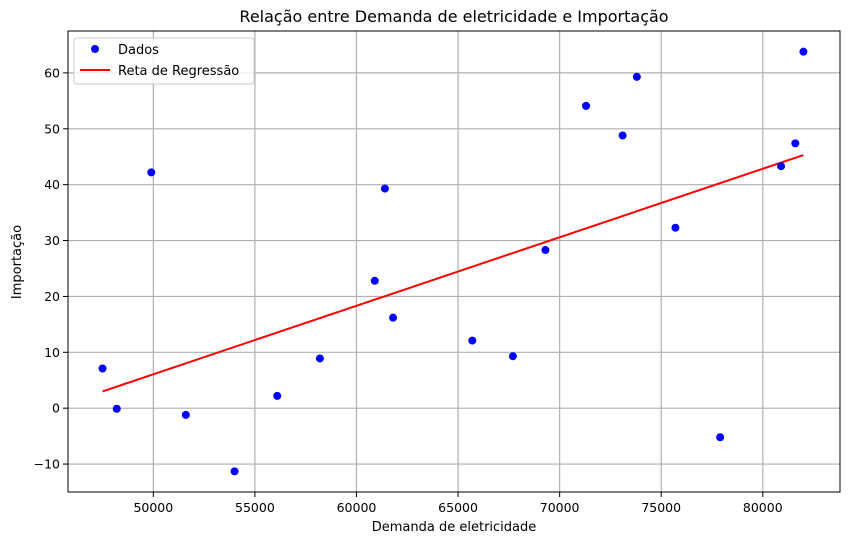  What do you see at coordinates (47, 464) in the screenshot?
I see `y-tick-label: −10` at bounding box center [47, 464].